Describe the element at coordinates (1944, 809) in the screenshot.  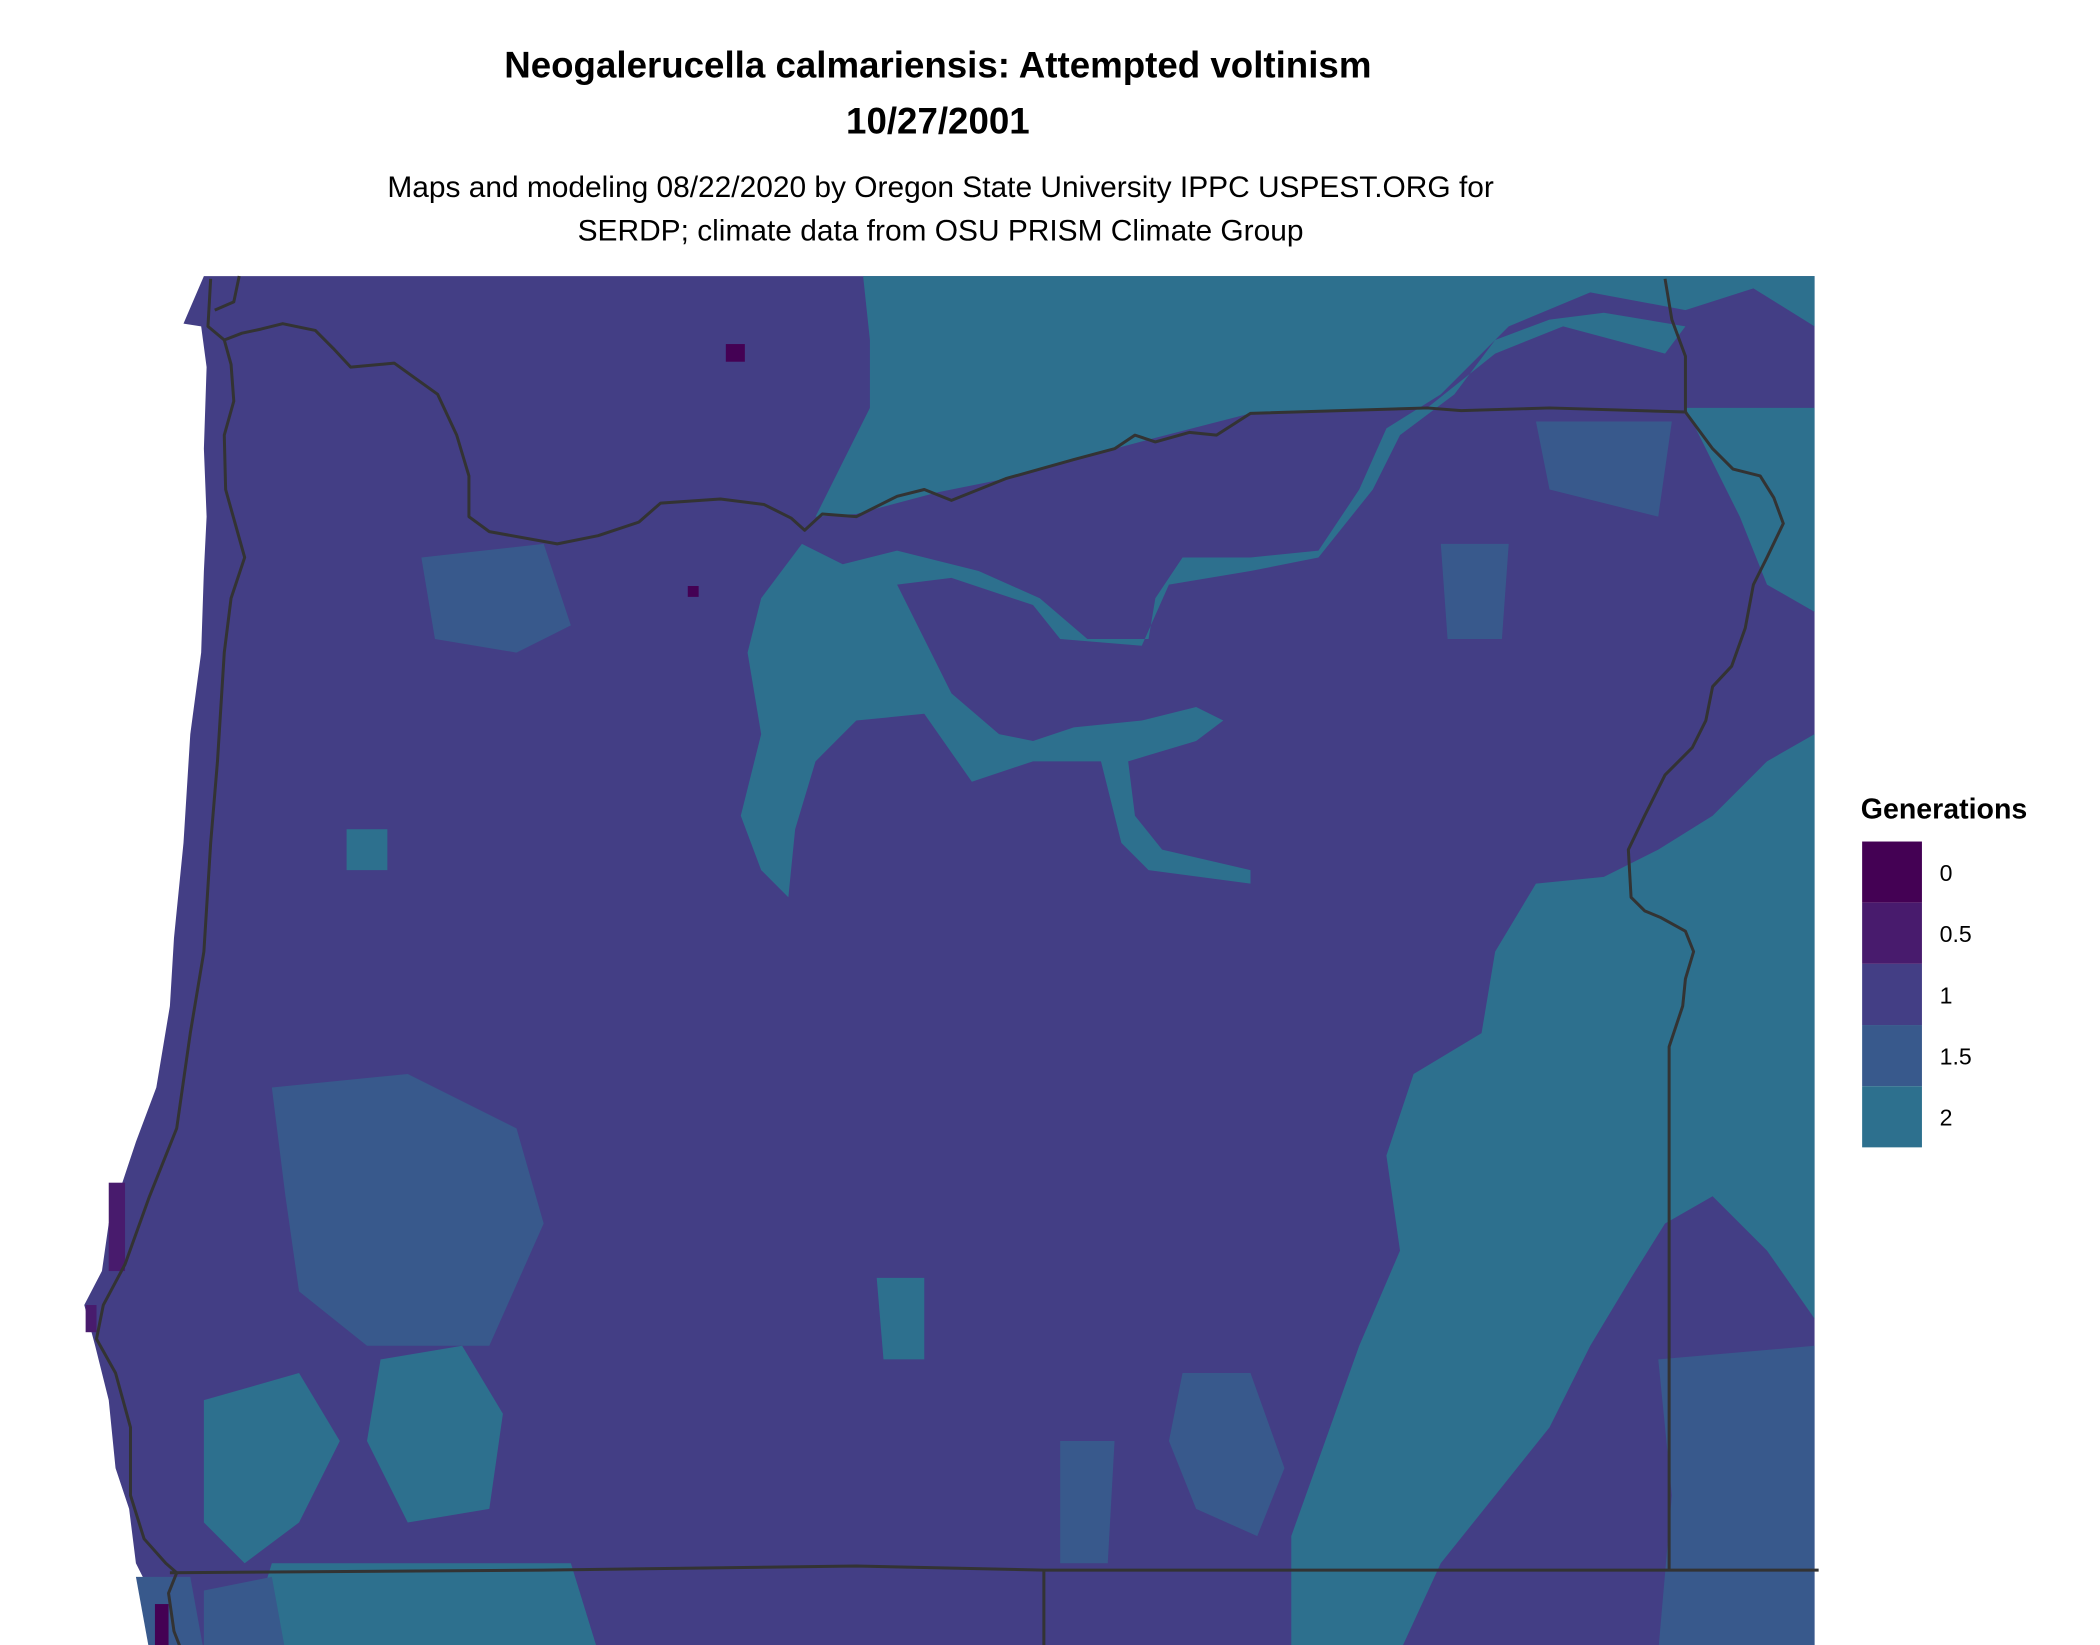
I see `legend-title: Generations` at that location.